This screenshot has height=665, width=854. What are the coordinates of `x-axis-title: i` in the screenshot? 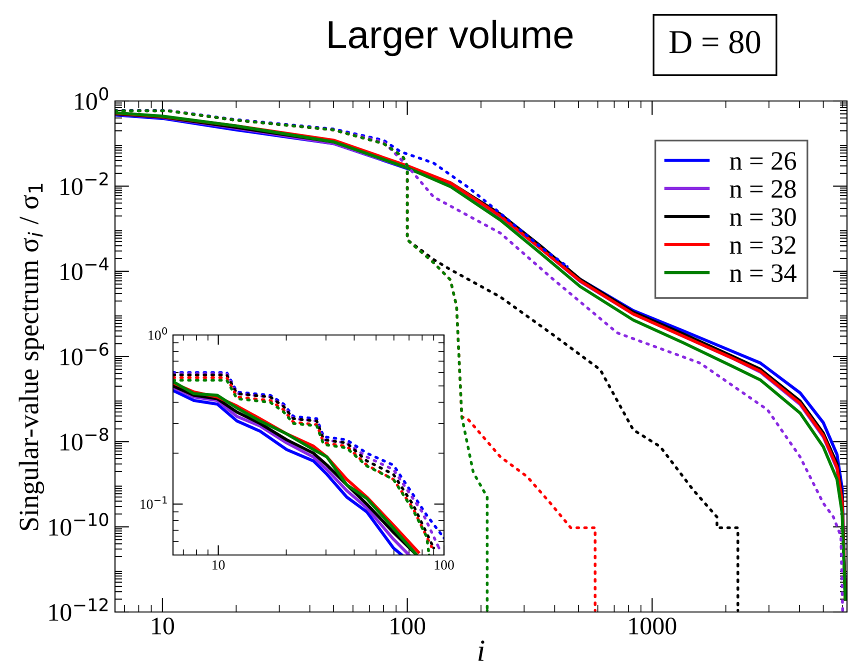 It's located at (481, 650).